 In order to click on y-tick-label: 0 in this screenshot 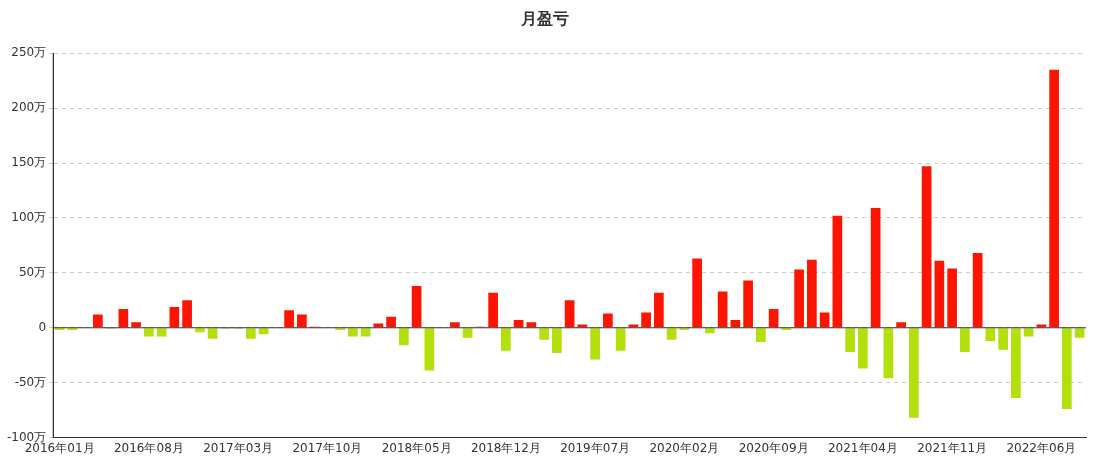, I will do `click(42, 326)`.